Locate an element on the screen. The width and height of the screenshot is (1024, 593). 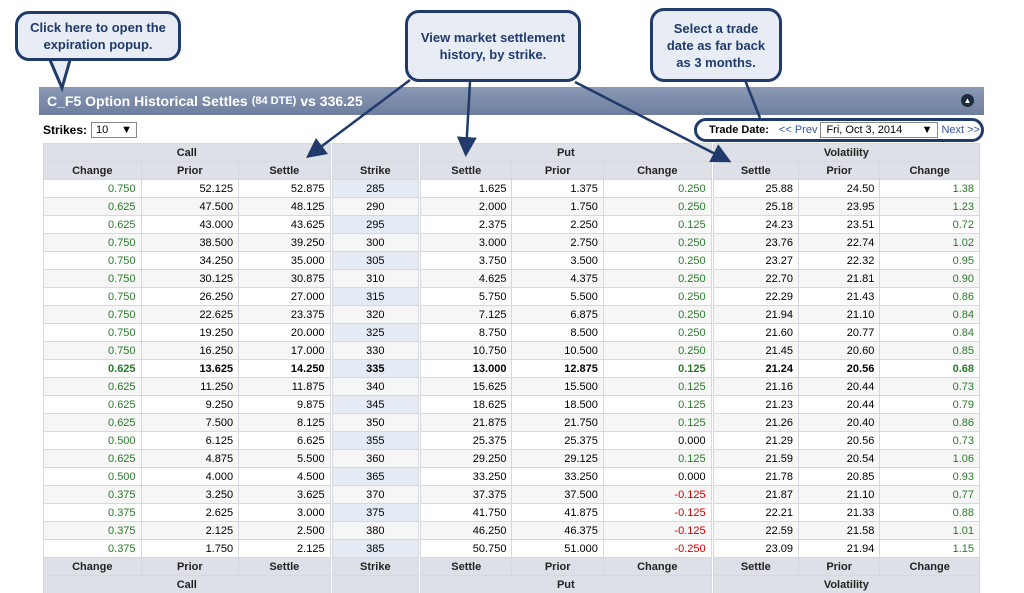
col-call-settle: Settle is located at coordinates (284, 170).